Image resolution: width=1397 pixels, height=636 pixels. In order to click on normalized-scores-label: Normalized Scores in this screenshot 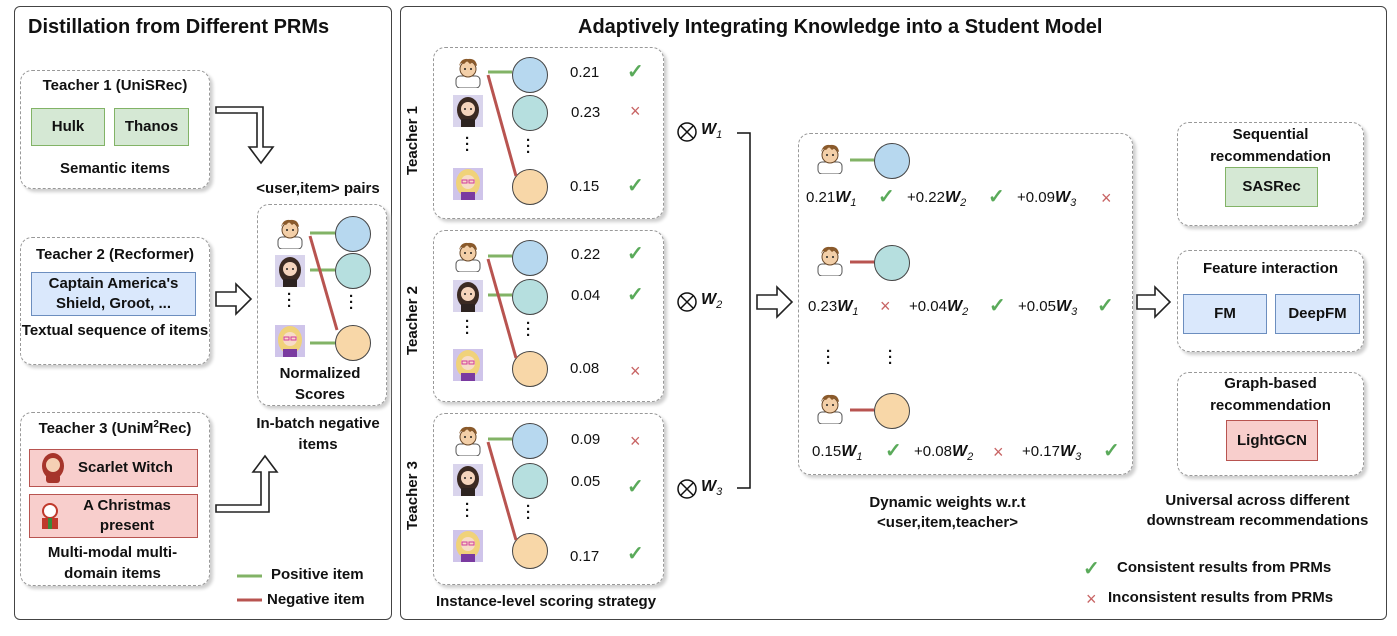, I will do `click(320, 384)`.